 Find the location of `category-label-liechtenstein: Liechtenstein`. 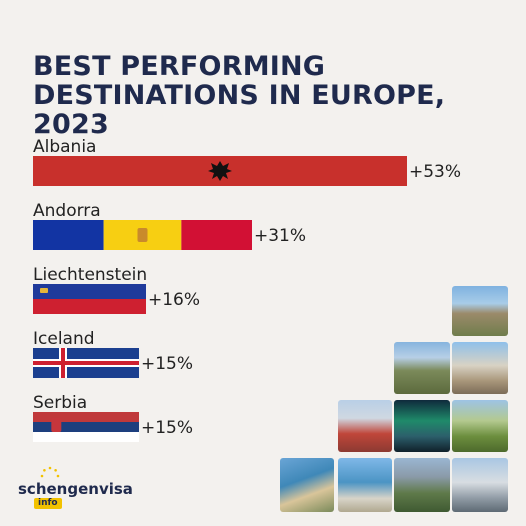

category-label-liechtenstein: Liechtenstein is located at coordinates (90, 275).